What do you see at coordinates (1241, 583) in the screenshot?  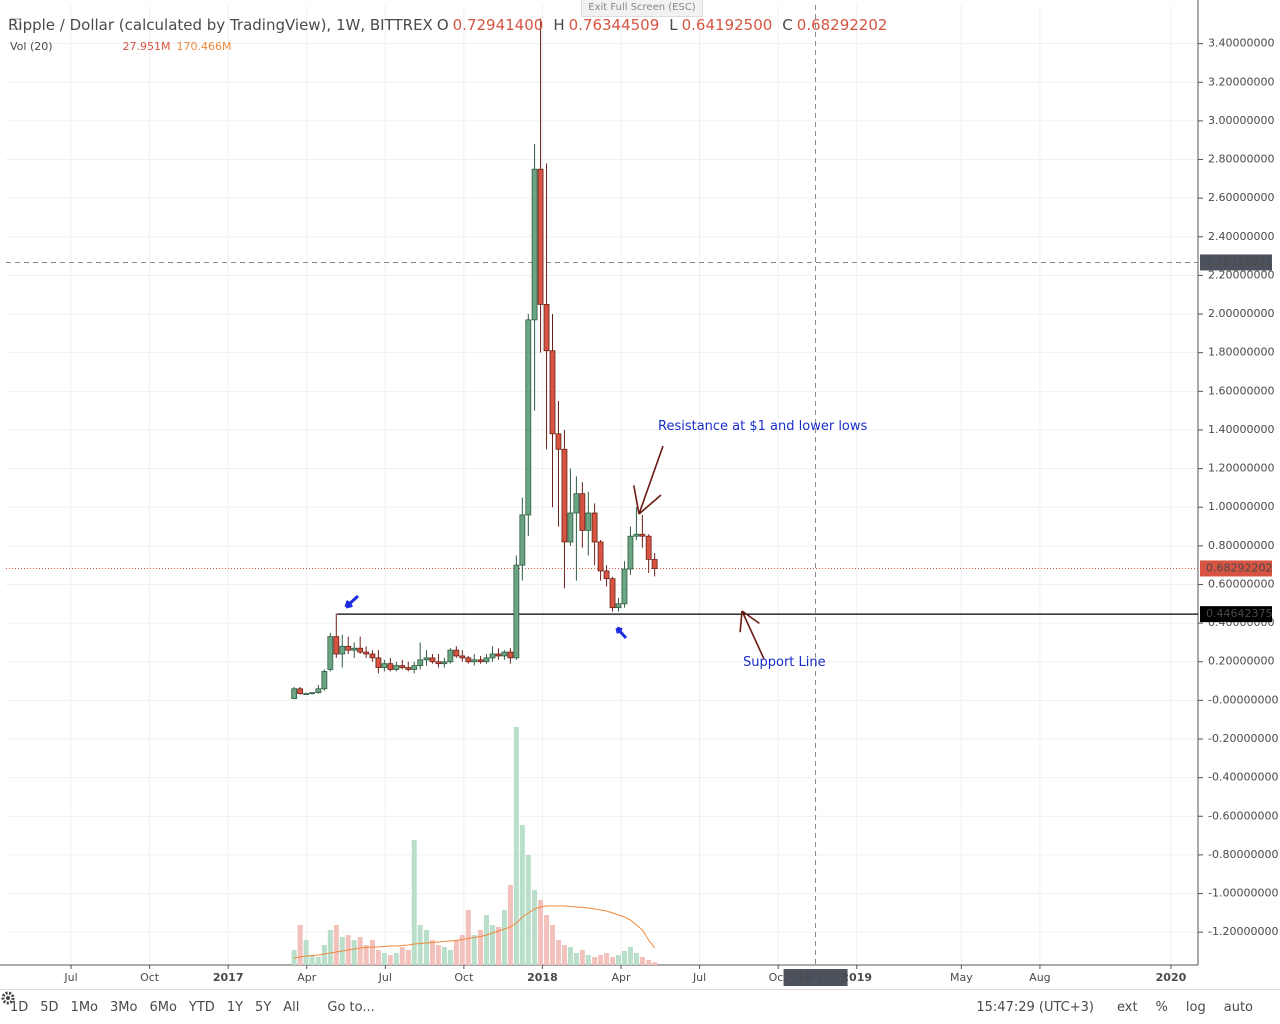 I see `y-tick-label: 0.60000000` at bounding box center [1241, 583].